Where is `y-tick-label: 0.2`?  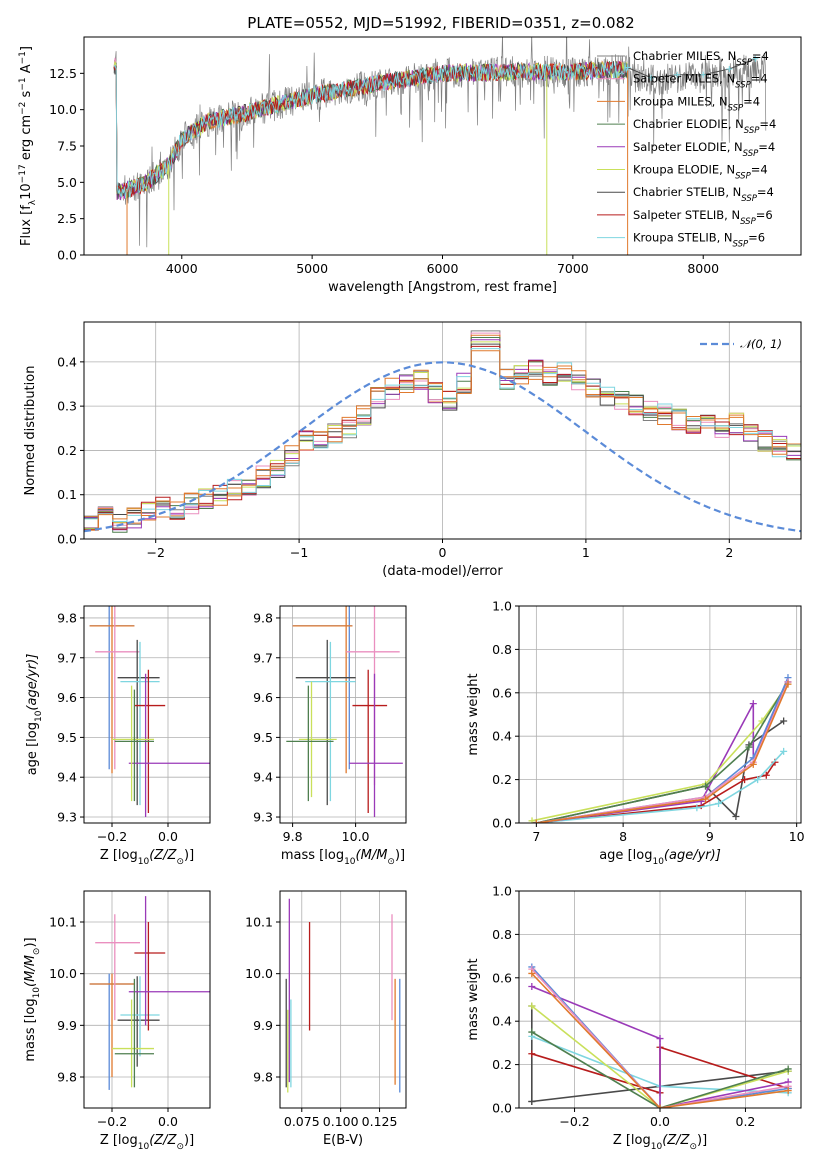
y-tick-label: 0.2 is located at coordinates (67, 450).